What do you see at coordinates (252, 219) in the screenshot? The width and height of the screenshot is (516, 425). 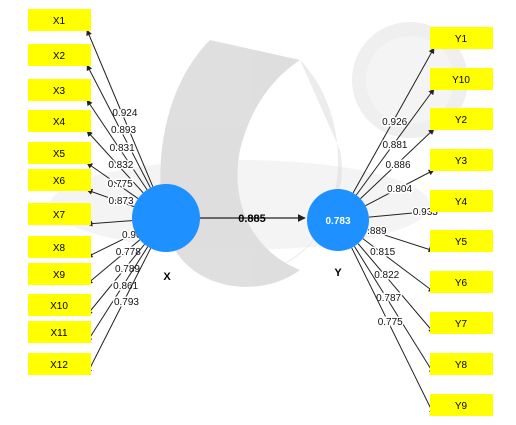 I see `path-coefficient-x-y: 0.885` at bounding box center [252, 219].